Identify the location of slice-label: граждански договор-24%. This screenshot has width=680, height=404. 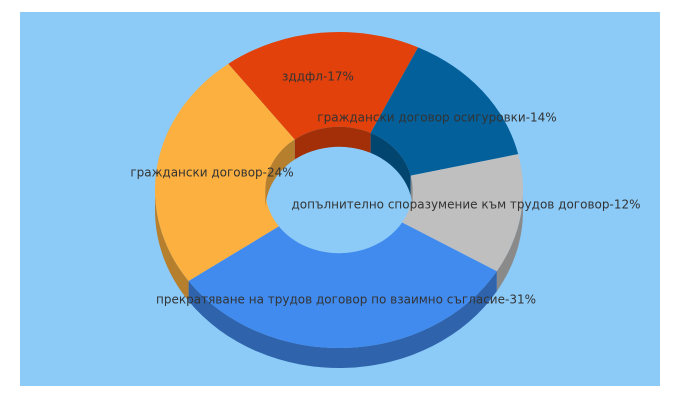
(211, 173).